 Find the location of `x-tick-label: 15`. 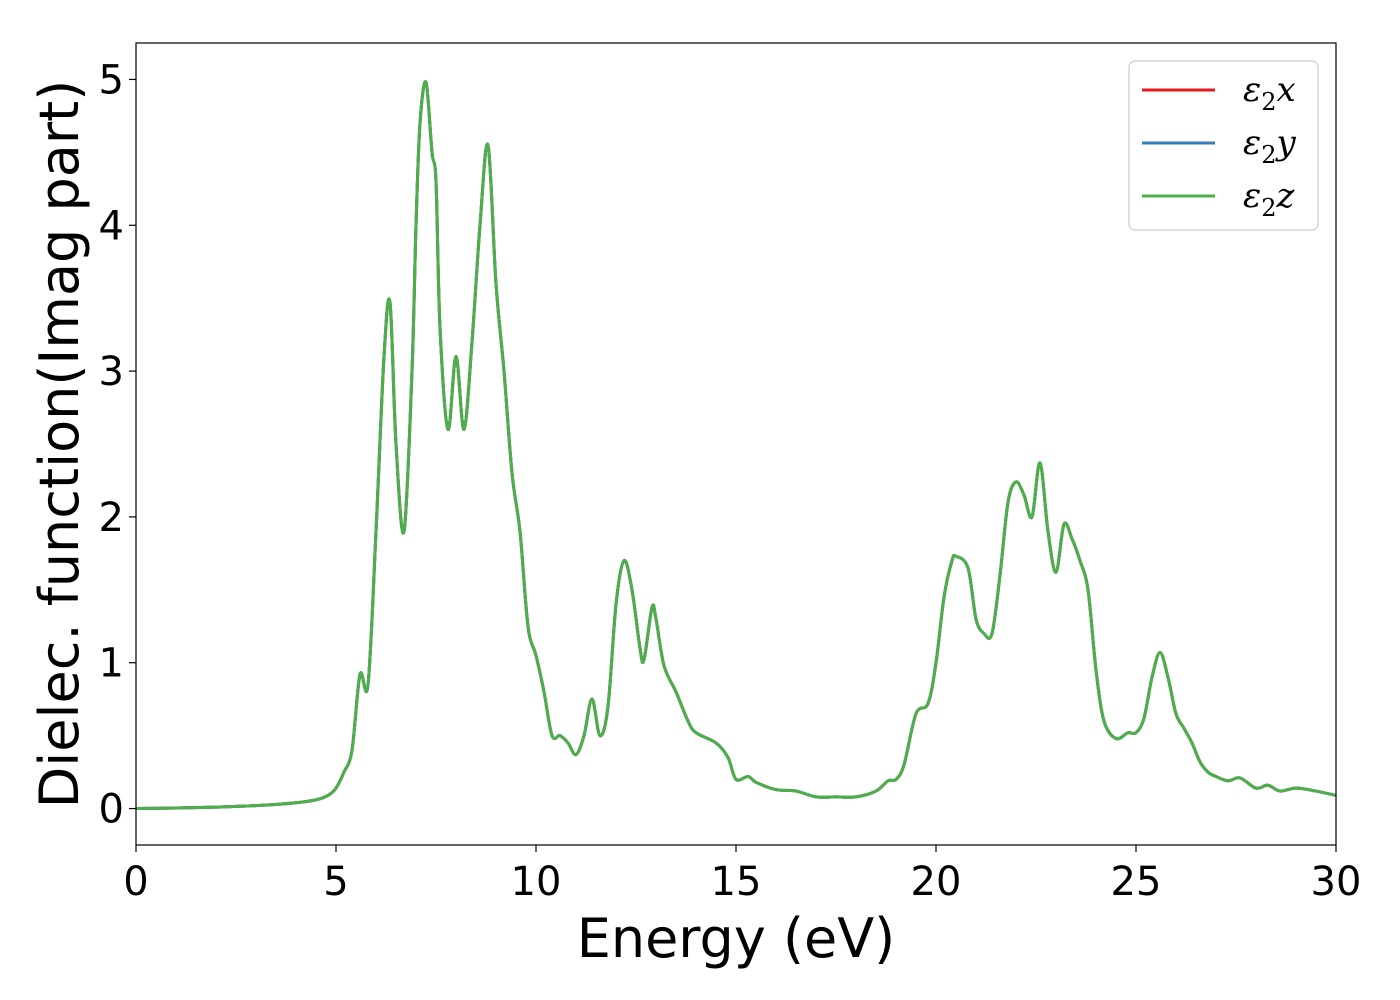

x-tick-label: 15 is located at coordinates (736, 882).